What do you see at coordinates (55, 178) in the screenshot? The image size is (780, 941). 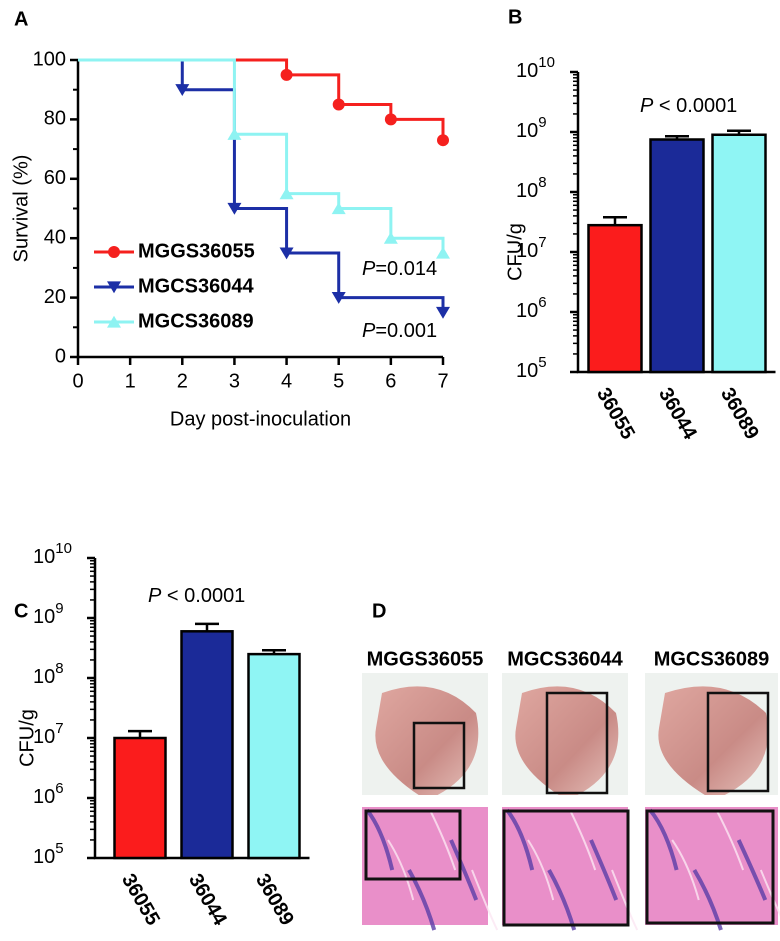 I see `y-tick-label: 60` at bounding box center [55, 178].